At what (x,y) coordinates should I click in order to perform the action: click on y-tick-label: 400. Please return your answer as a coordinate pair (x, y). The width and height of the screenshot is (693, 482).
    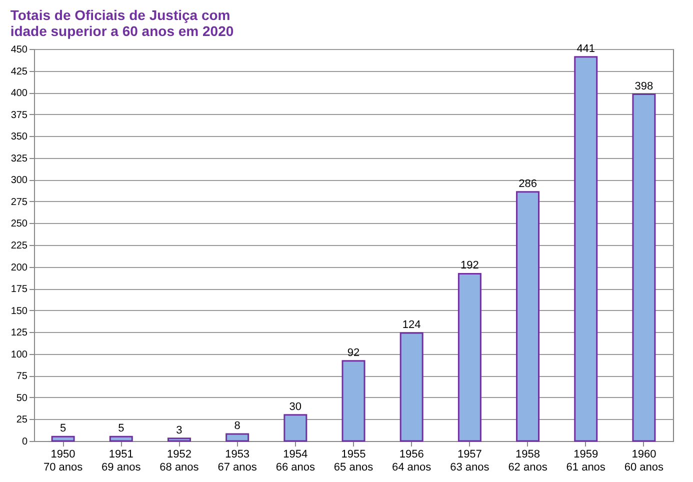
    Looking at the image, I should click on (19, 94).